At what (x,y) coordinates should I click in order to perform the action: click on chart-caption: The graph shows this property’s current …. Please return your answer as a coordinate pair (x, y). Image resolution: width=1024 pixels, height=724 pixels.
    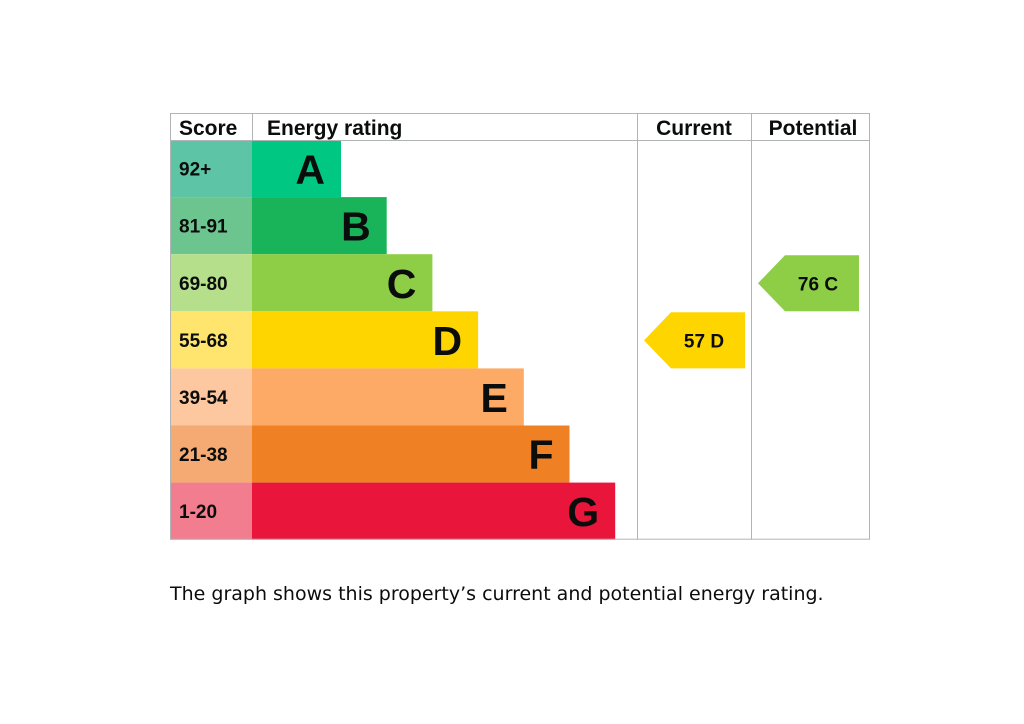
    Looking at the image, I should click on (497, 594).